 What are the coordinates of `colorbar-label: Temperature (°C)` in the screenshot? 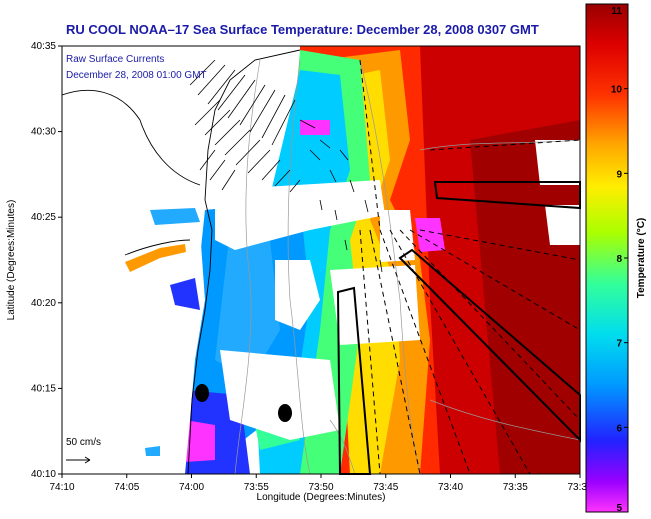 It's located at (641, 258).